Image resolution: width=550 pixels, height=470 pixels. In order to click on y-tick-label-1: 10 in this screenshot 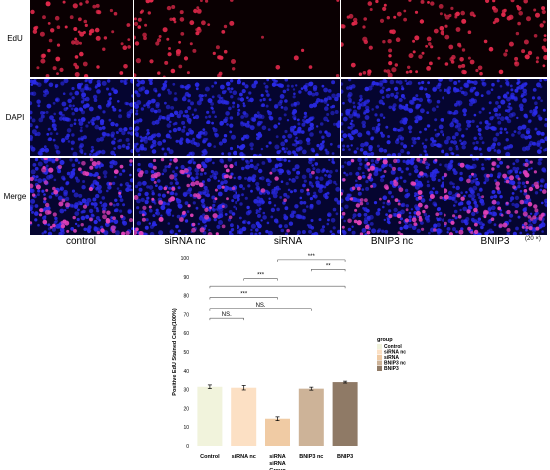, I will do `click(186, 428)`.